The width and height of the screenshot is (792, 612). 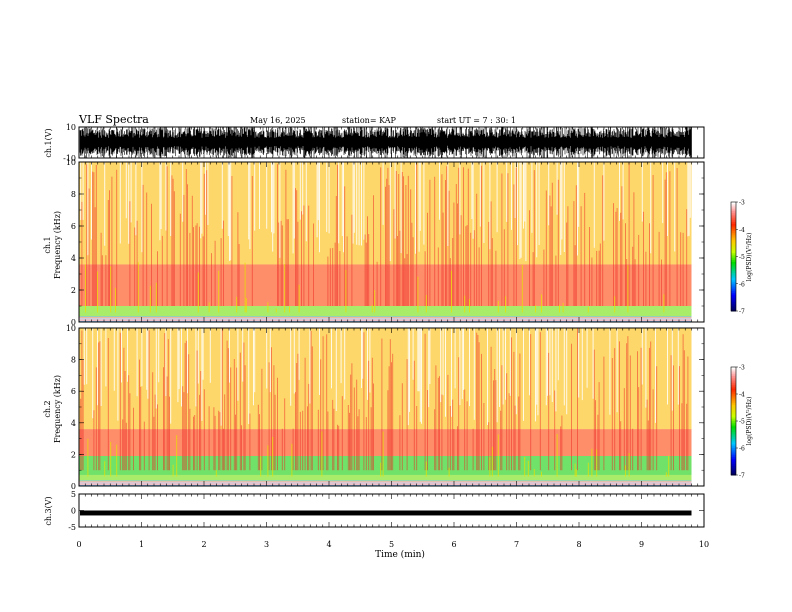 I want to click on x-tick-label: 6, so click(x=453, y=544).